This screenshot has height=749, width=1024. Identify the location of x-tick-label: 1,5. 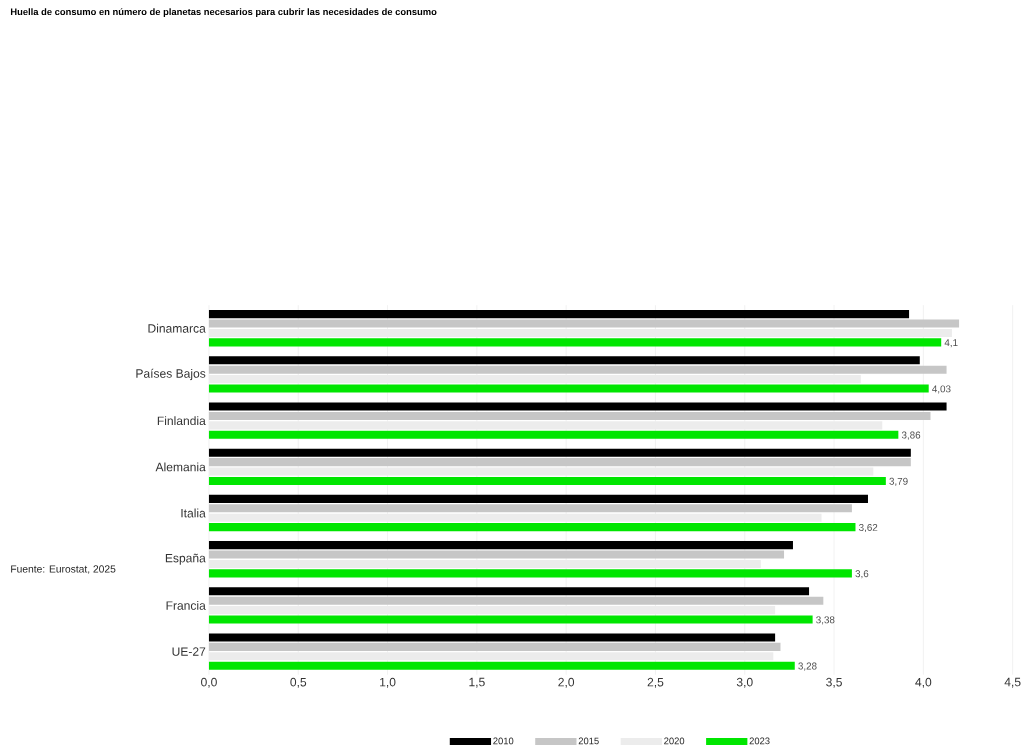
(477, 682).